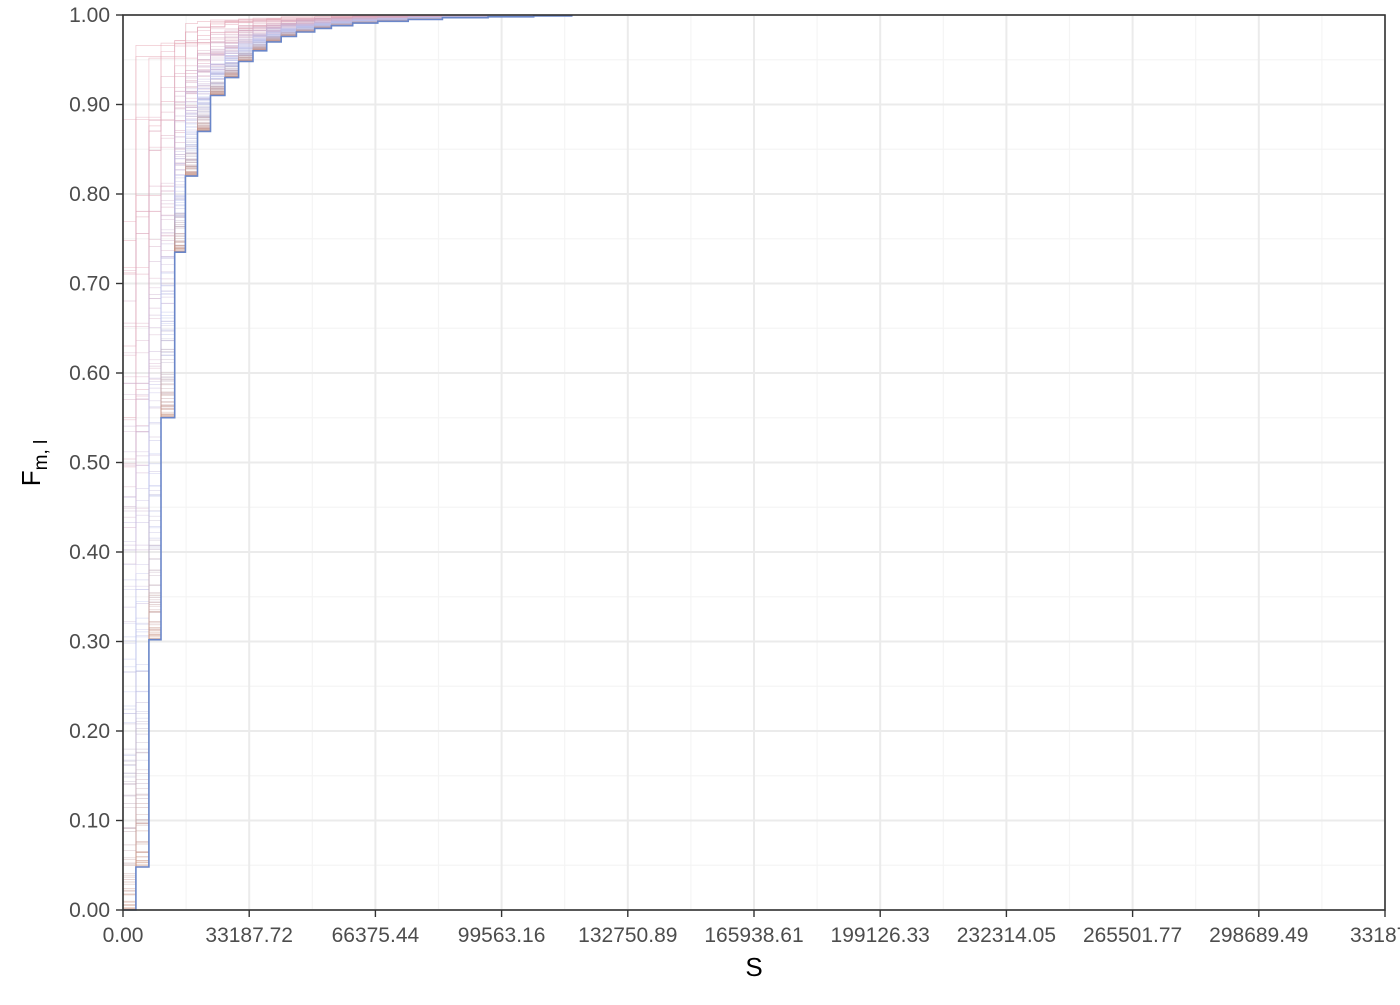 The image size is (1400, 1005). What do you see at coordinates (1132, 935) in the screenshot?
I see `x-tick-label: 265501.77` at bounding box center [1132, 935].